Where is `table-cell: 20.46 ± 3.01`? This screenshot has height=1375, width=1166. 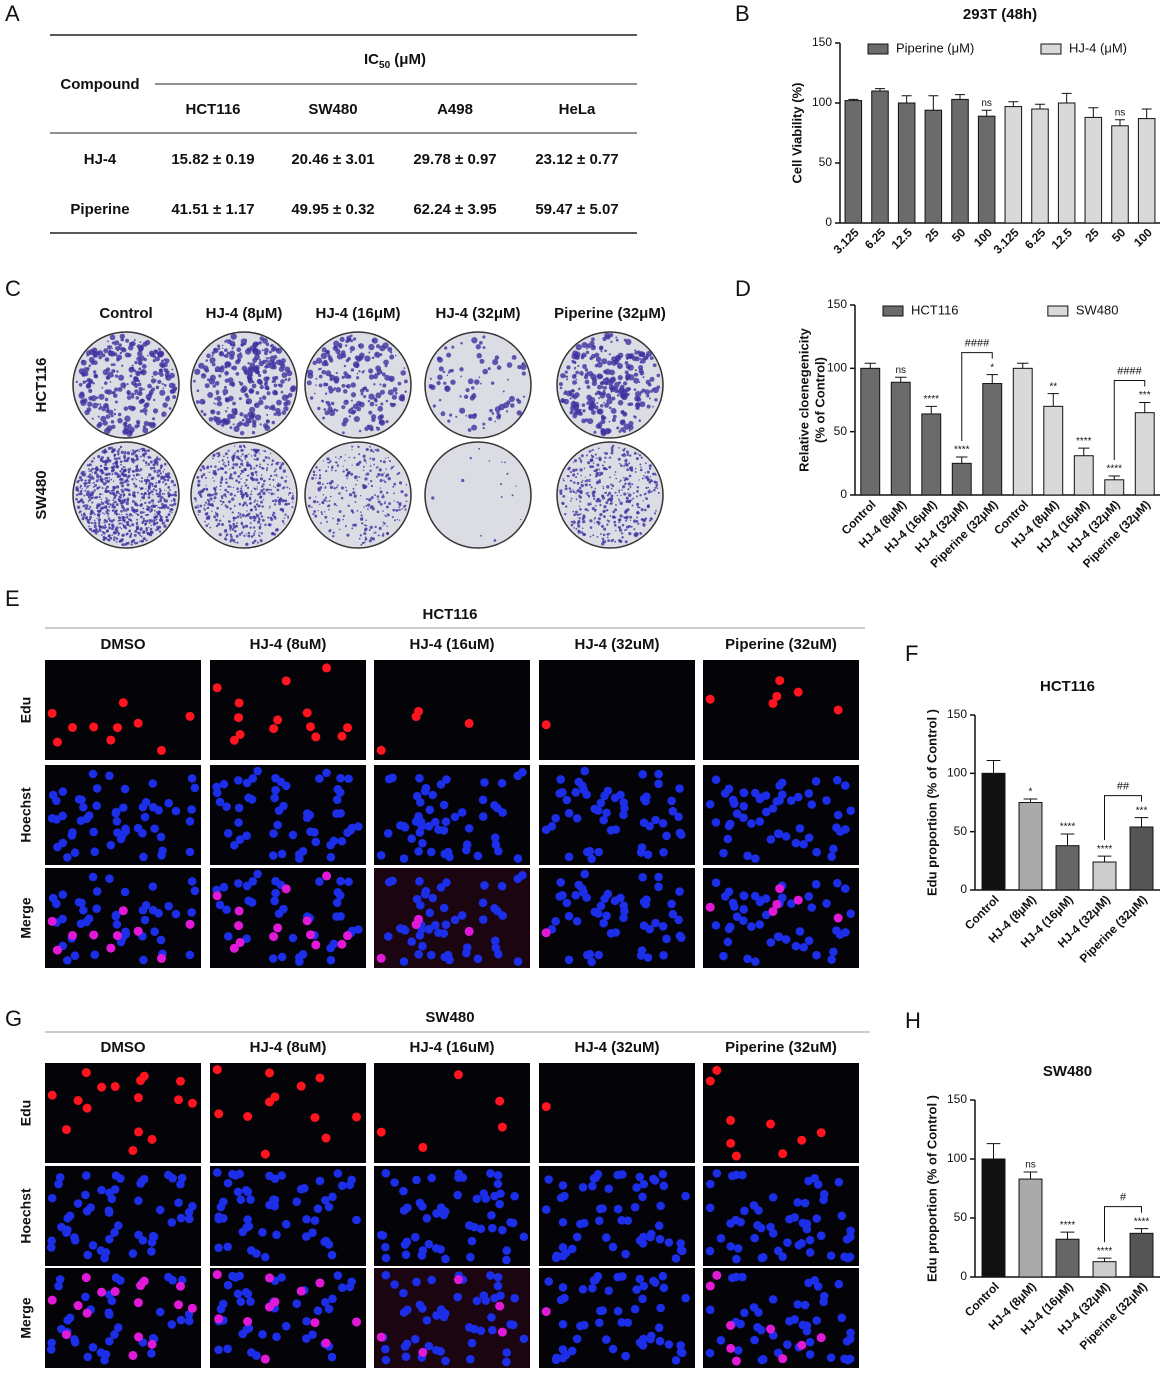
table-cell: 20.46 ± 3.01 is located at coordinates (332, 159).